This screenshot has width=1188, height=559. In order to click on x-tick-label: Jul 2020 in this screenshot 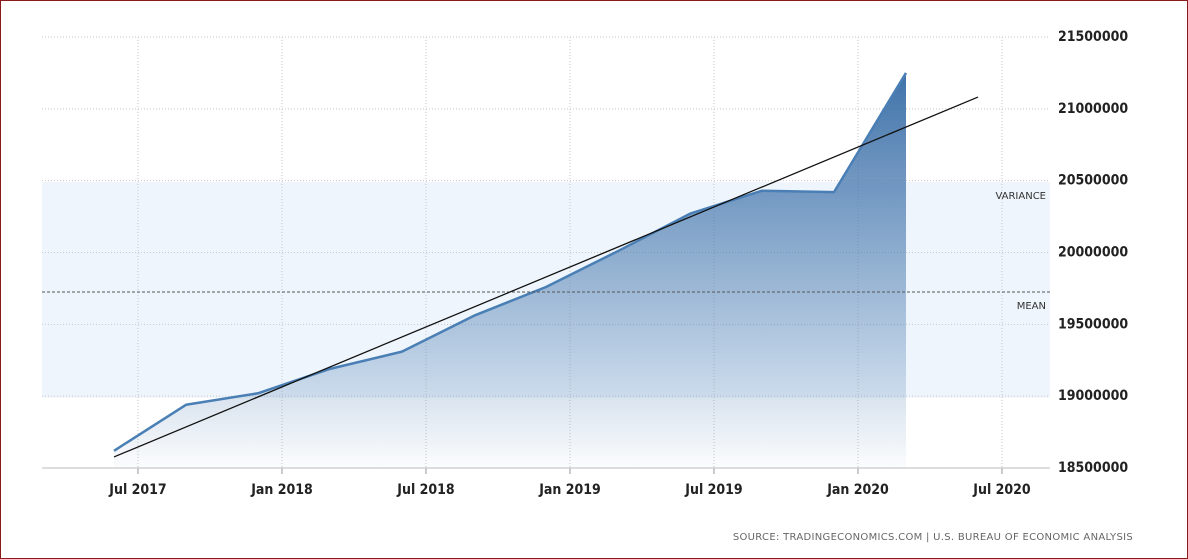, I will do `click(1001, 490)`.